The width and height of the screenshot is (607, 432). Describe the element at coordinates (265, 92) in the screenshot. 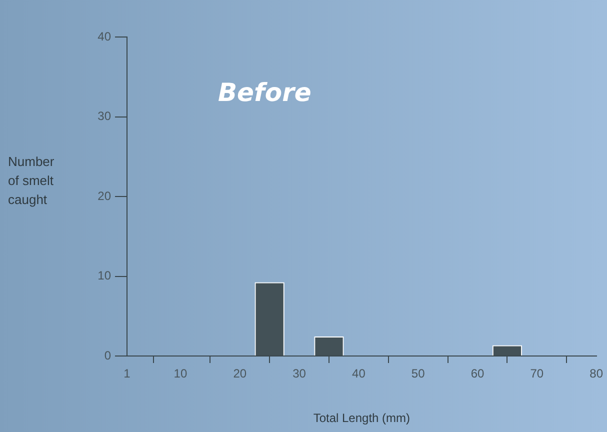

I see `text: Before` at that location.